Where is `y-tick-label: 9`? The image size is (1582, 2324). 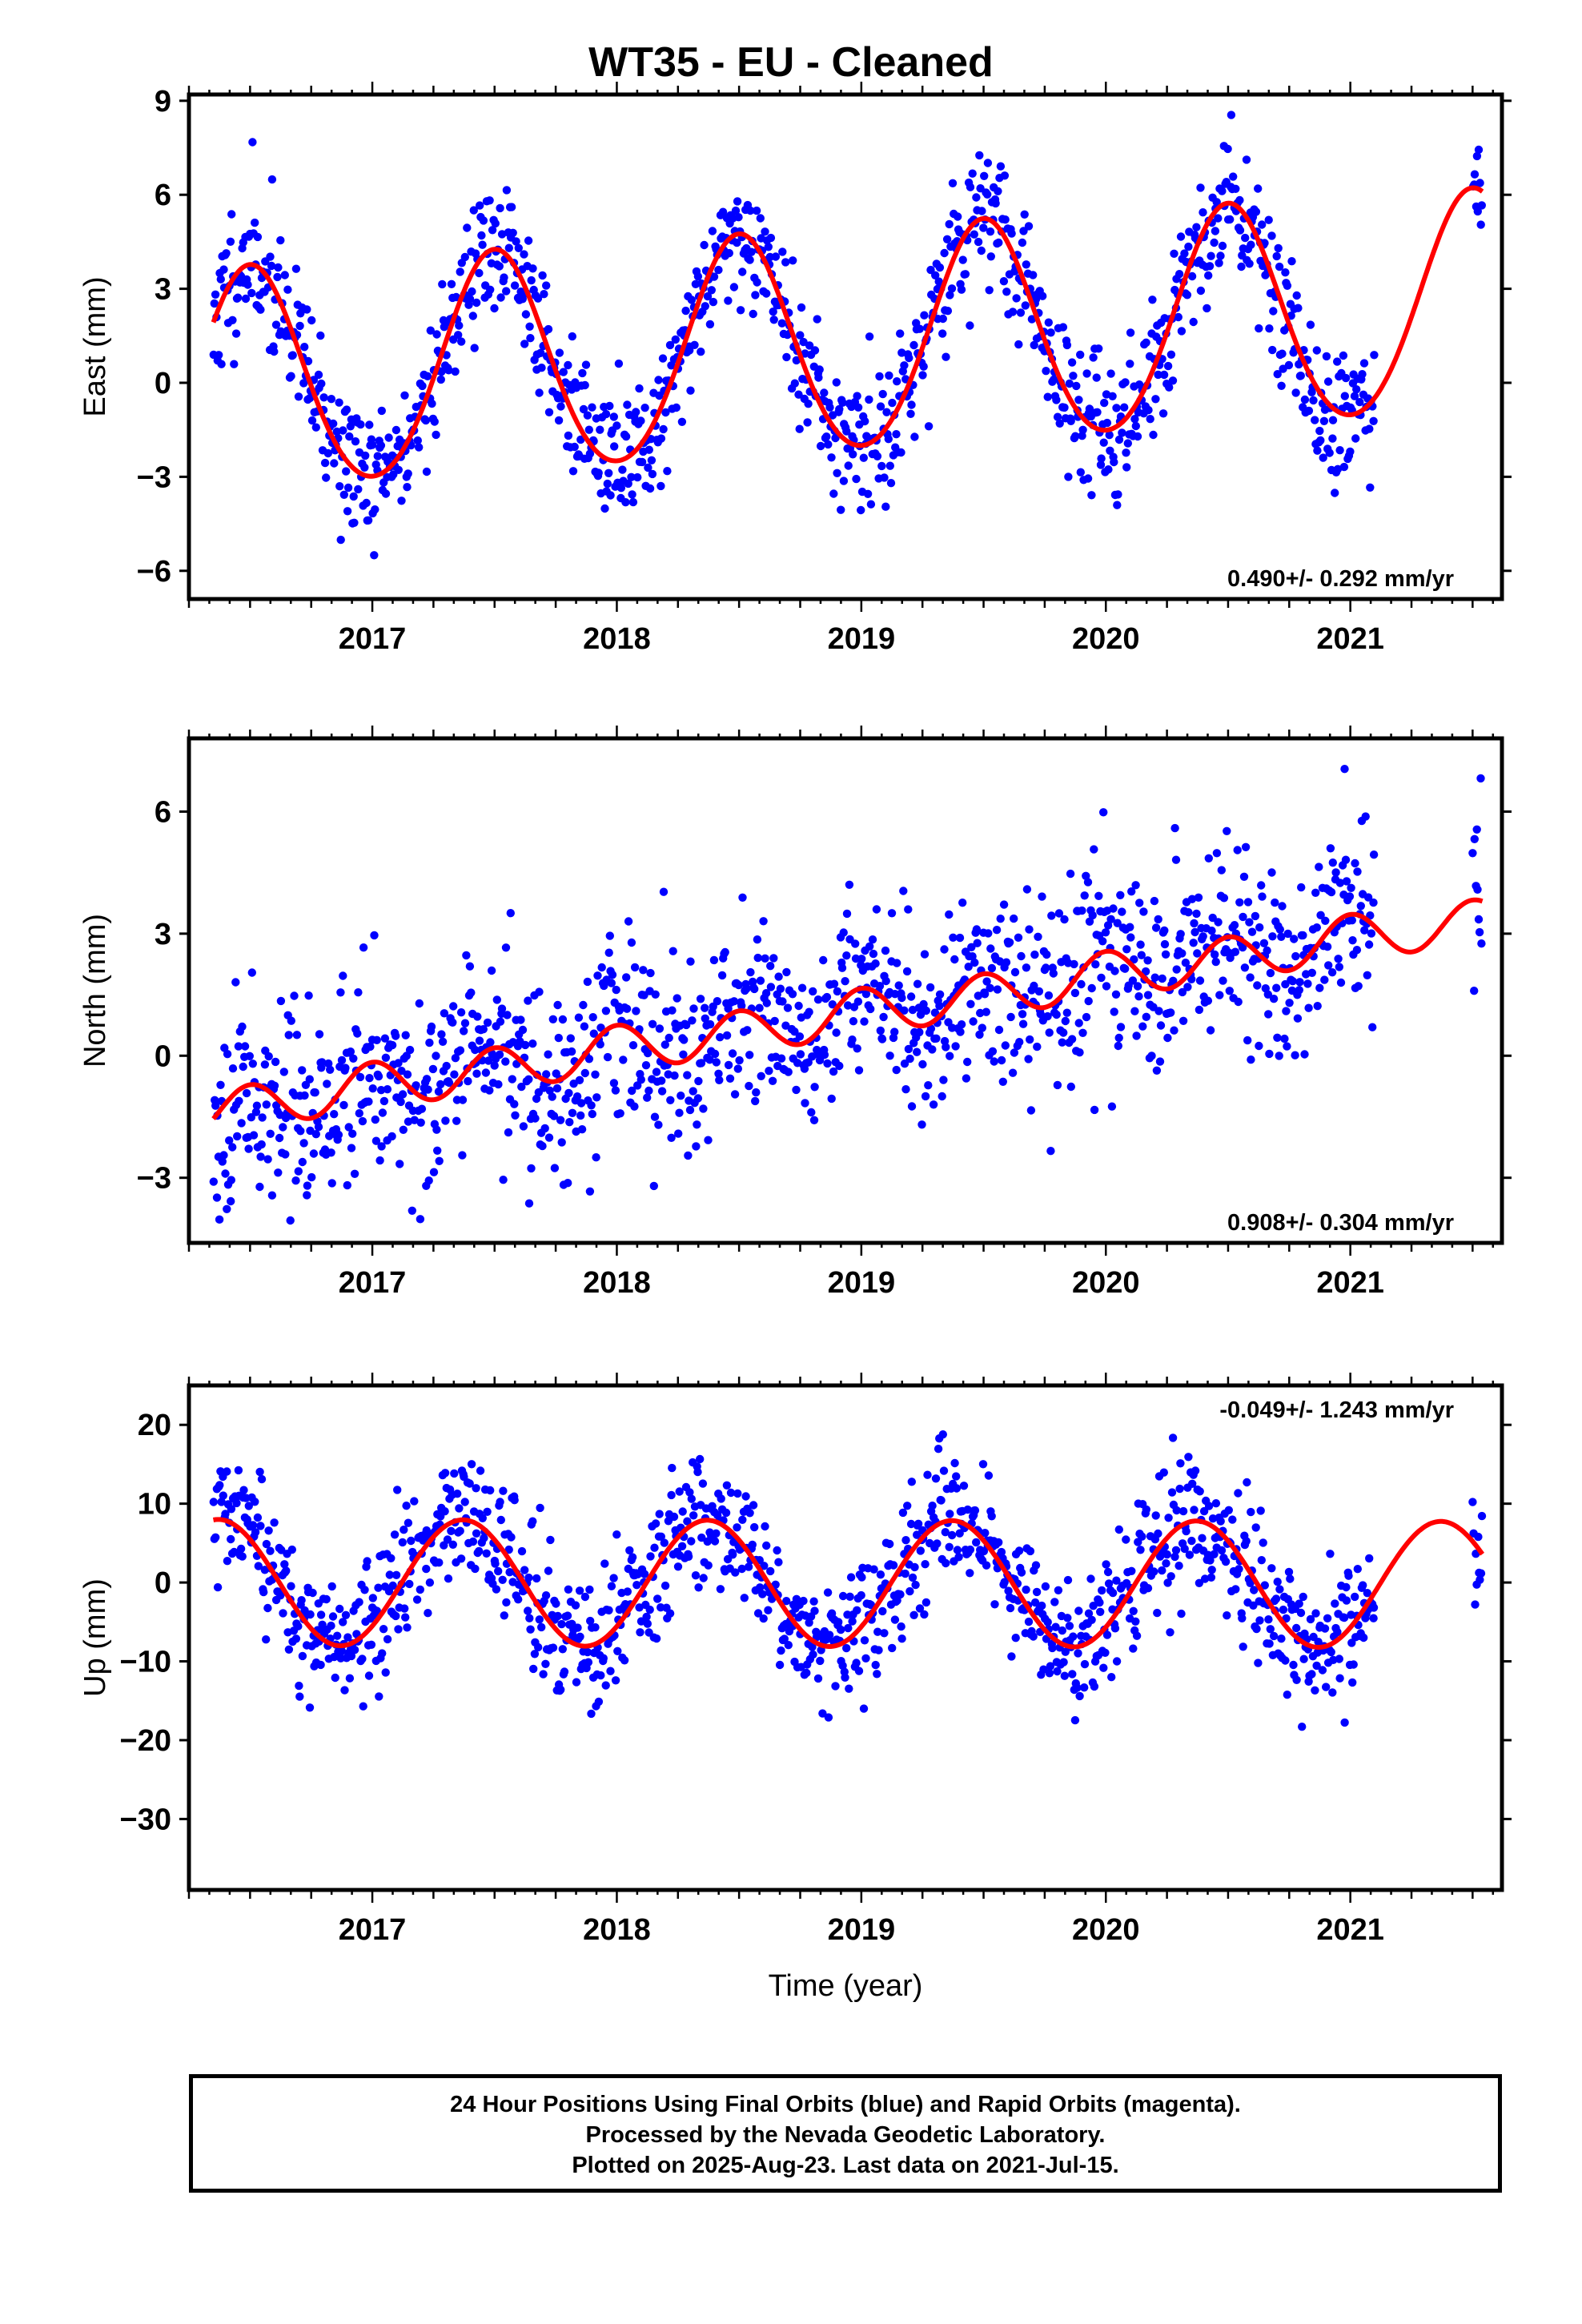
y-tick-label: 9 is located at coordinates (163, 102).